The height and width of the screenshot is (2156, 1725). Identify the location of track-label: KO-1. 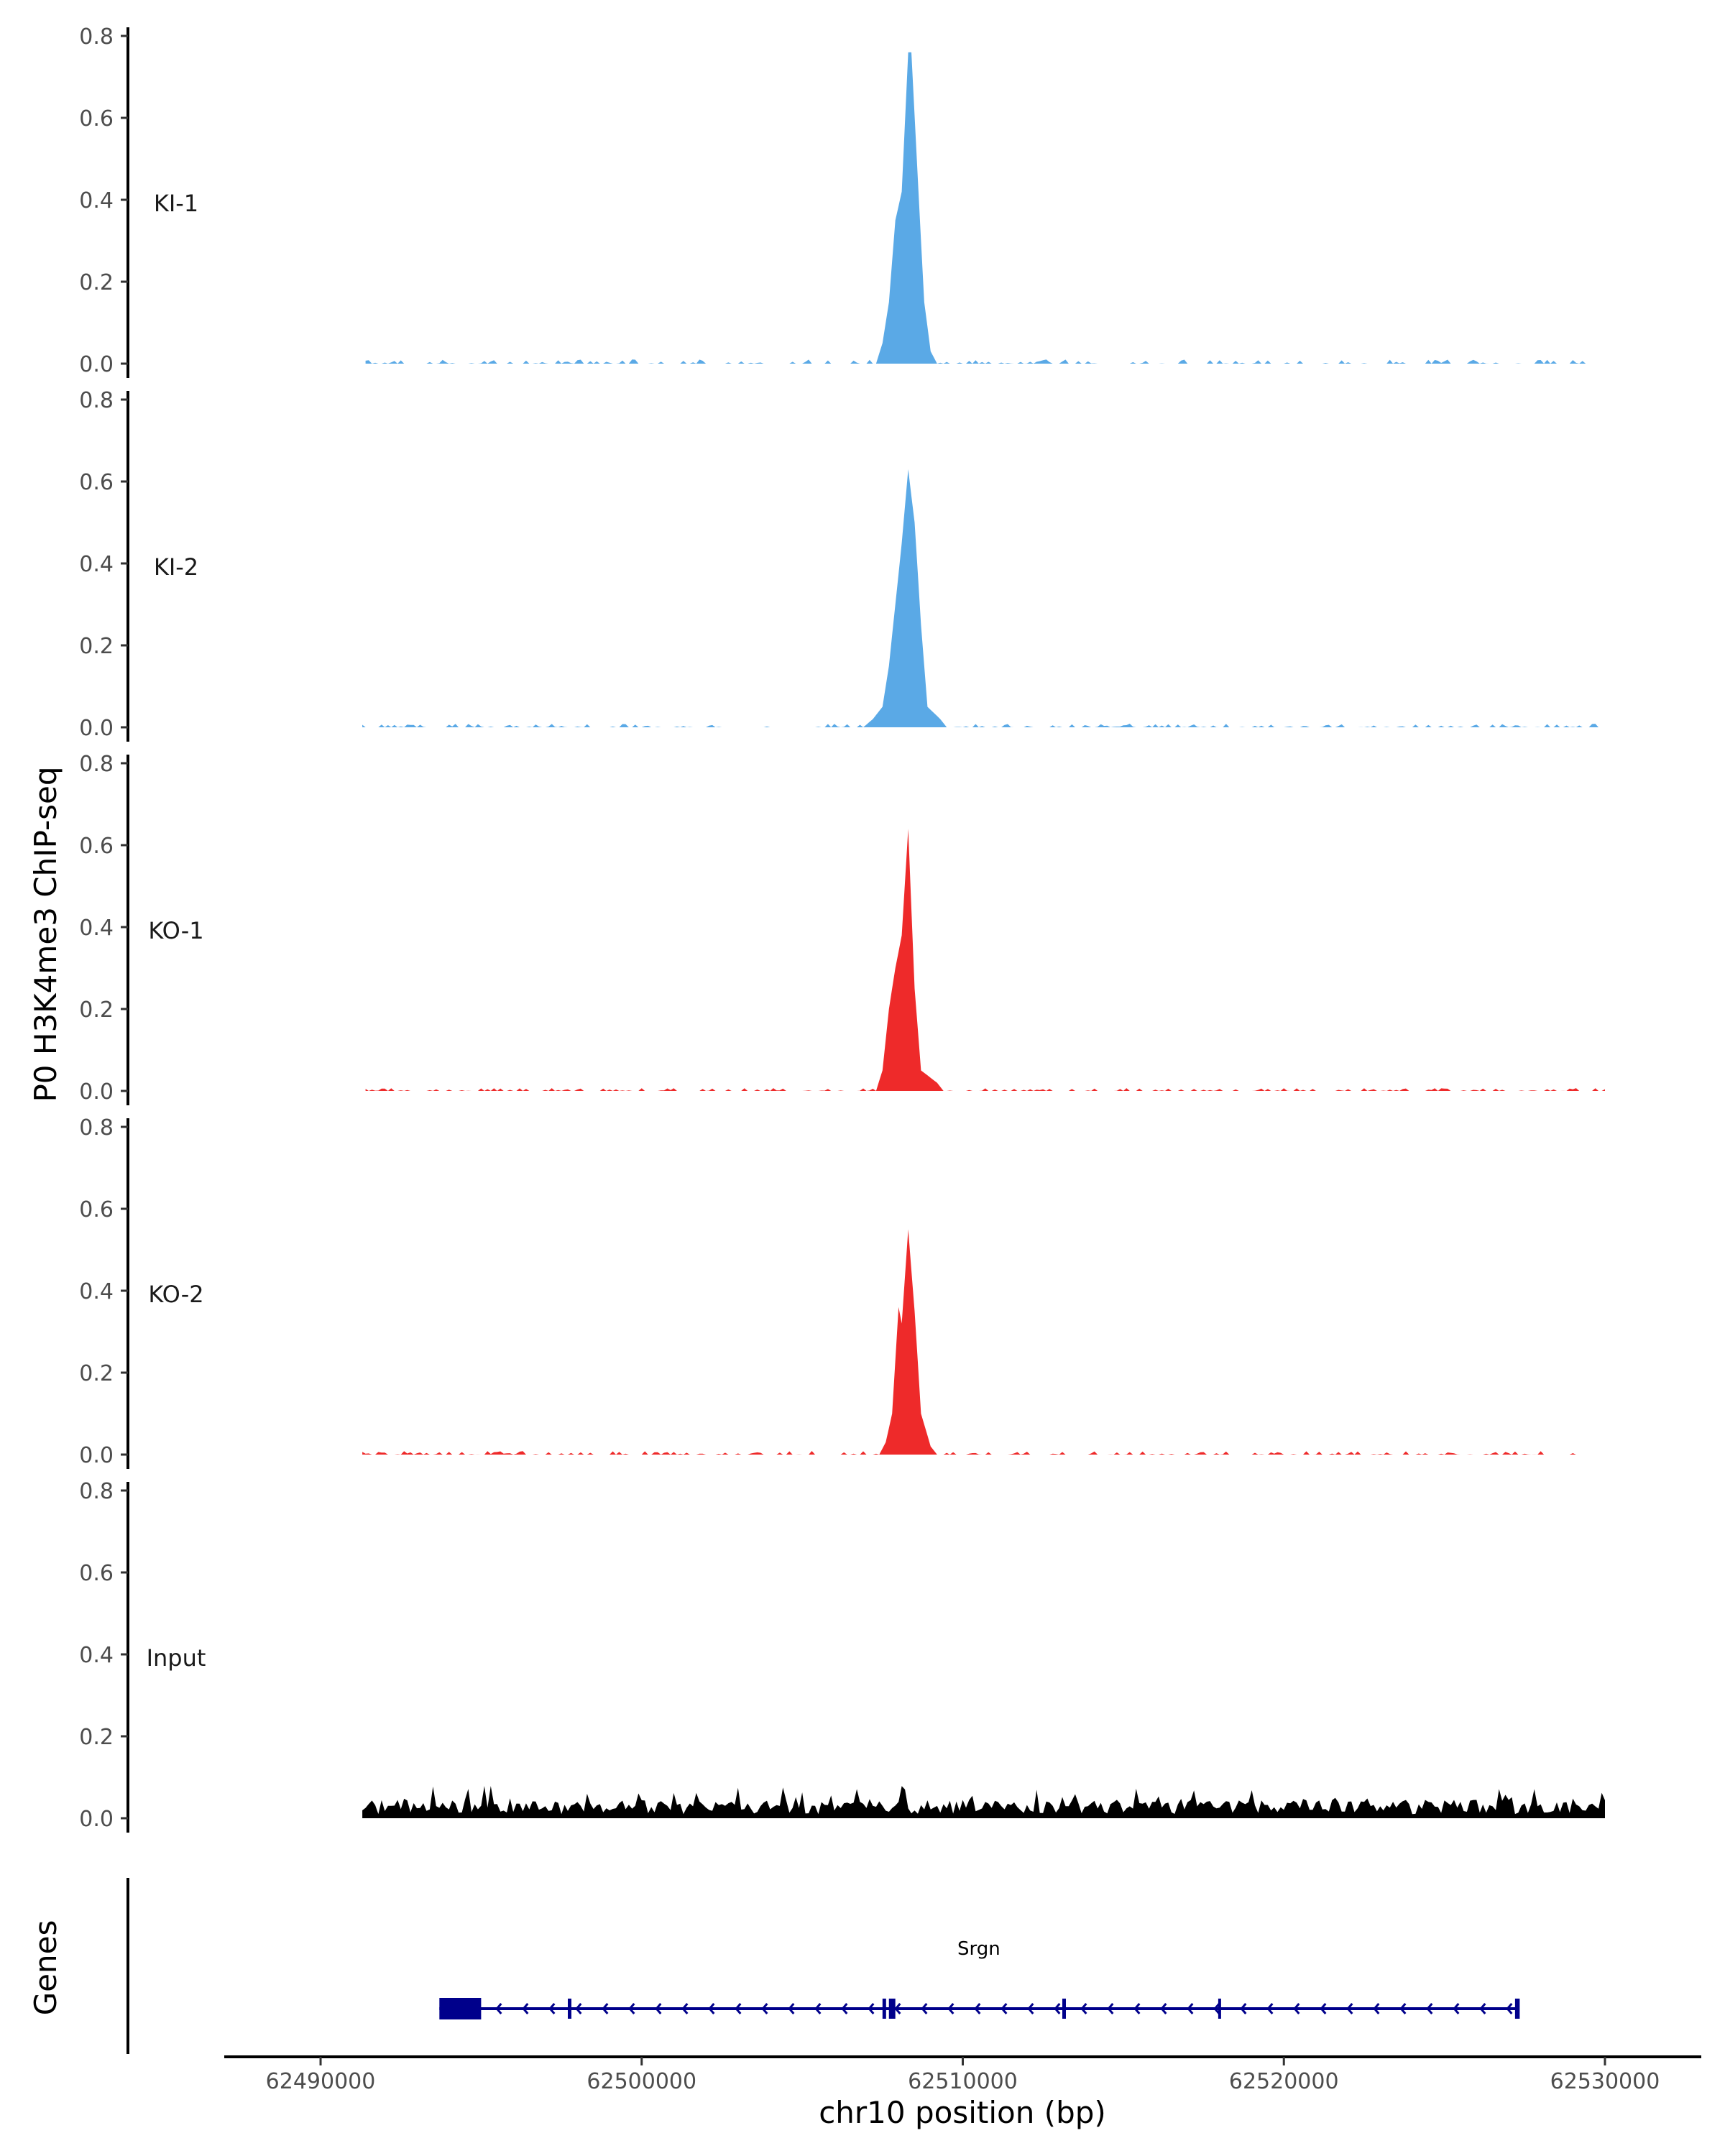
(175, 931).